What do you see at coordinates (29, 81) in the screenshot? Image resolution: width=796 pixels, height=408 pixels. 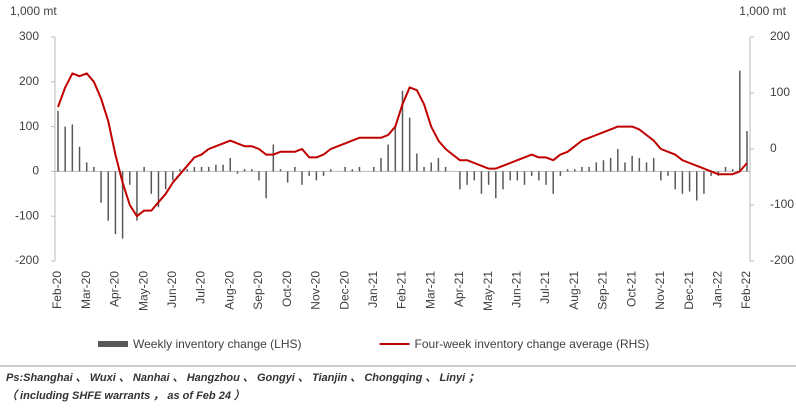 I see `y-tick-label: 200` at bounding box center [29, 81].